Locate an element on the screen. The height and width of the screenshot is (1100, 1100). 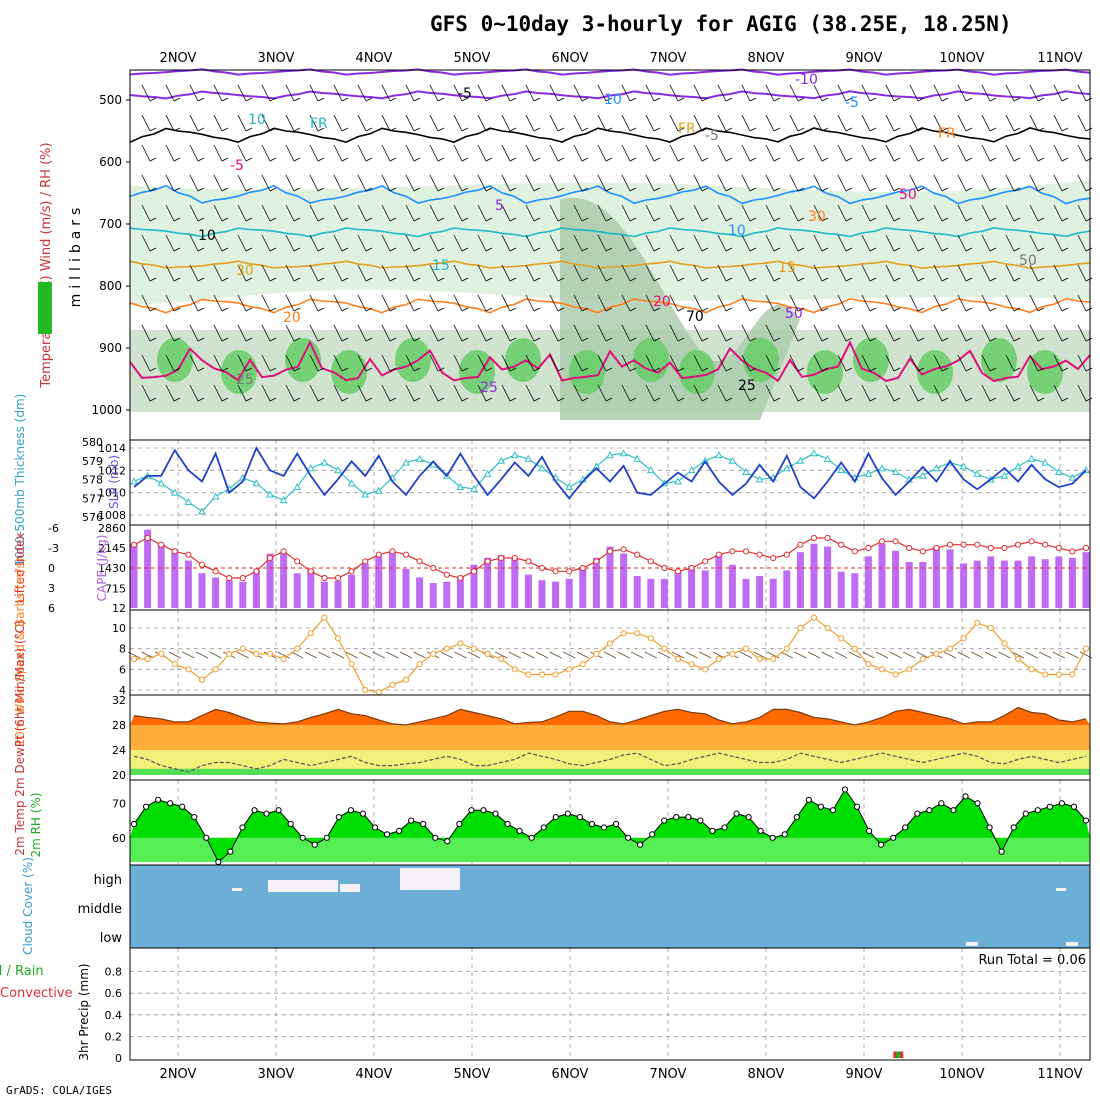
thickness-ytick: 580 is located at coordinates (92, 442).